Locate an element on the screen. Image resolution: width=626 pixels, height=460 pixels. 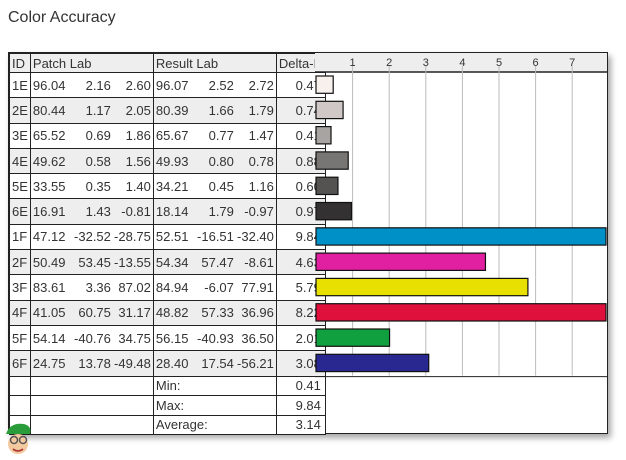
lab-value: 1.66 is located at coordinates (221, 110).